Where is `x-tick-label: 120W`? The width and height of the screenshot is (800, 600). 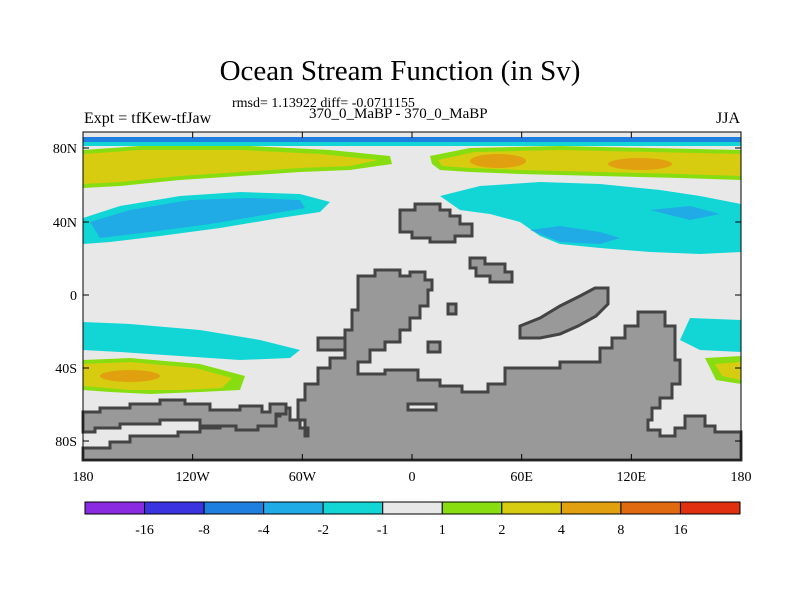 x-tick-label: 120W is located at coordinates (193, 477).